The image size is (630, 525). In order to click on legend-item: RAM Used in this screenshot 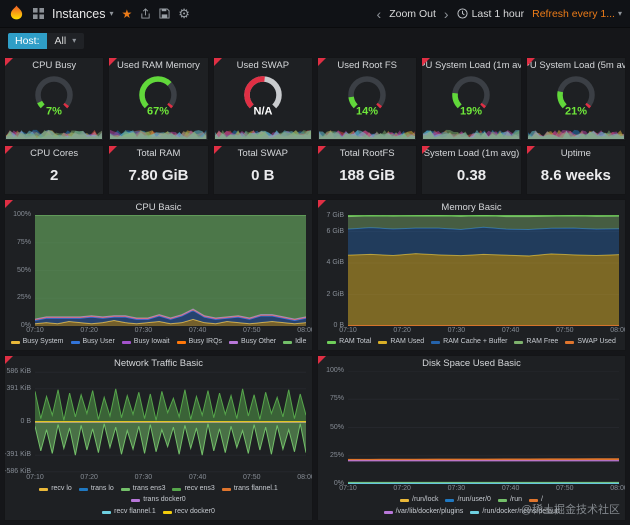, I will do `click(401, 342)`.